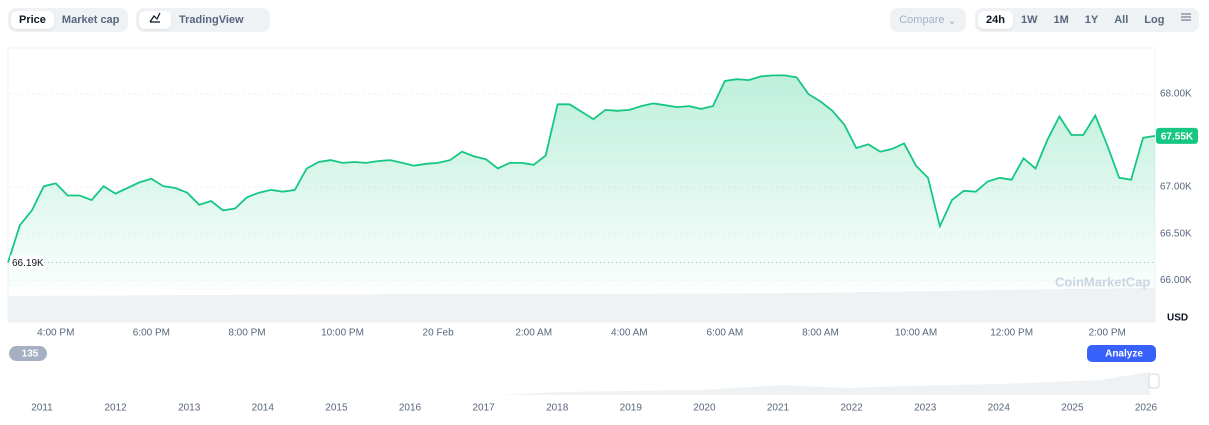  Describe the element at coordinates (631, 408) in the screenshot. I see `year-label: 2019` at that location.